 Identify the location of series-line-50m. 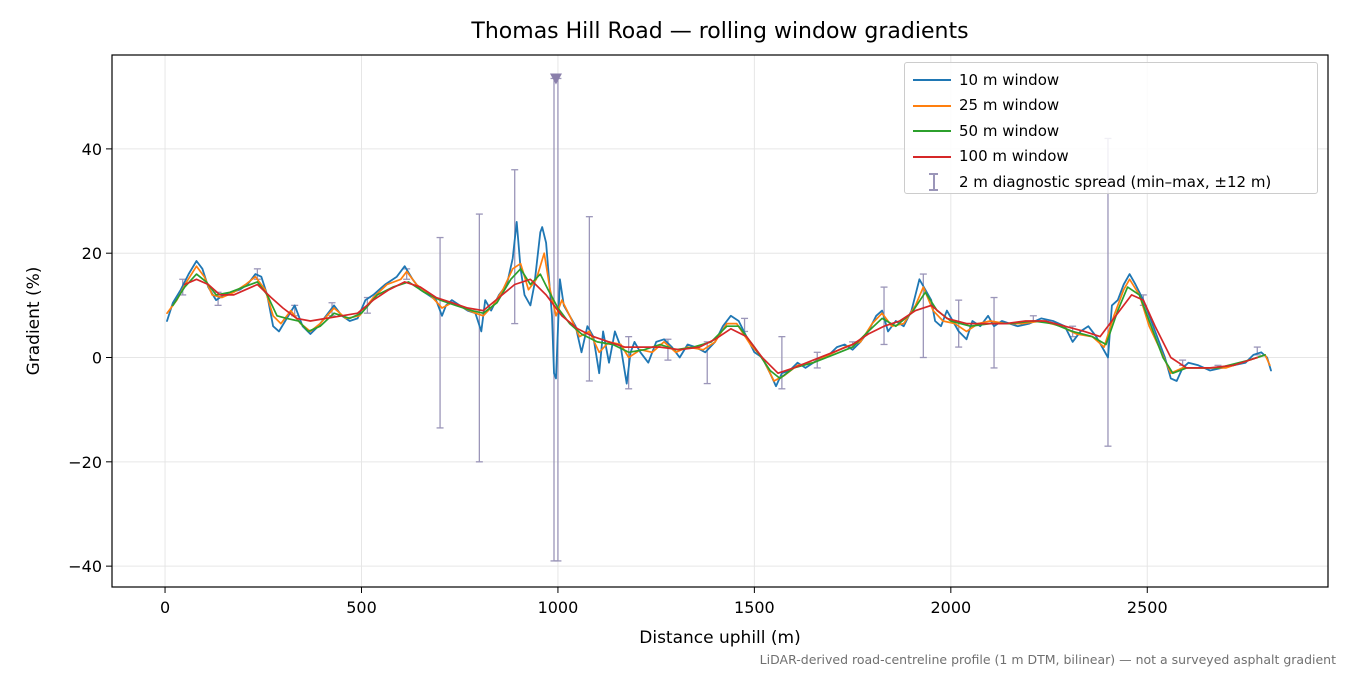
(719, 323).